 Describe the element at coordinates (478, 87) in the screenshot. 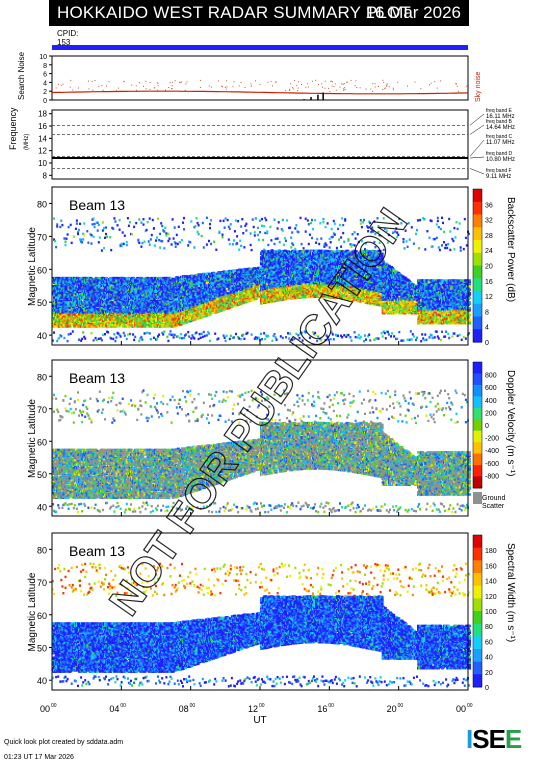

I see `sky-noise-legend: Sky noise` at that location.